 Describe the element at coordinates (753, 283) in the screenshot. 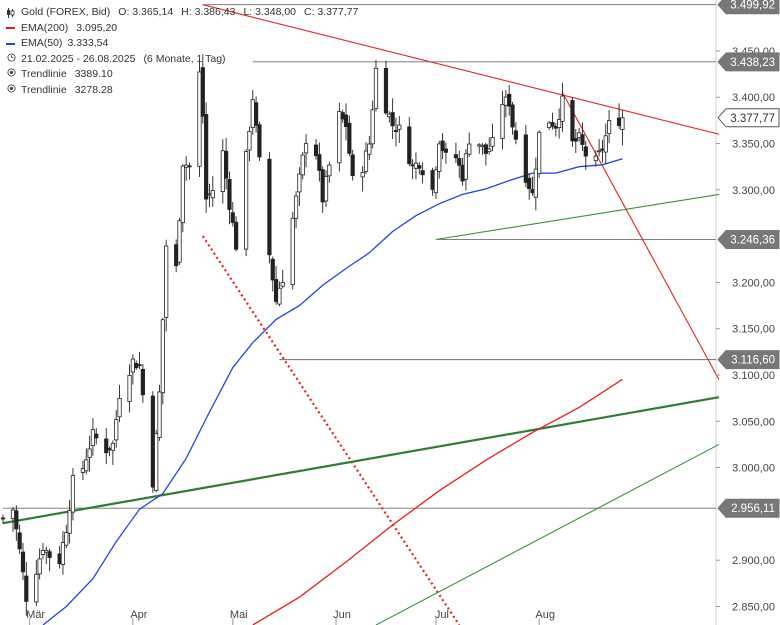

I see `y-tick-label: 3.200,00` at that location.